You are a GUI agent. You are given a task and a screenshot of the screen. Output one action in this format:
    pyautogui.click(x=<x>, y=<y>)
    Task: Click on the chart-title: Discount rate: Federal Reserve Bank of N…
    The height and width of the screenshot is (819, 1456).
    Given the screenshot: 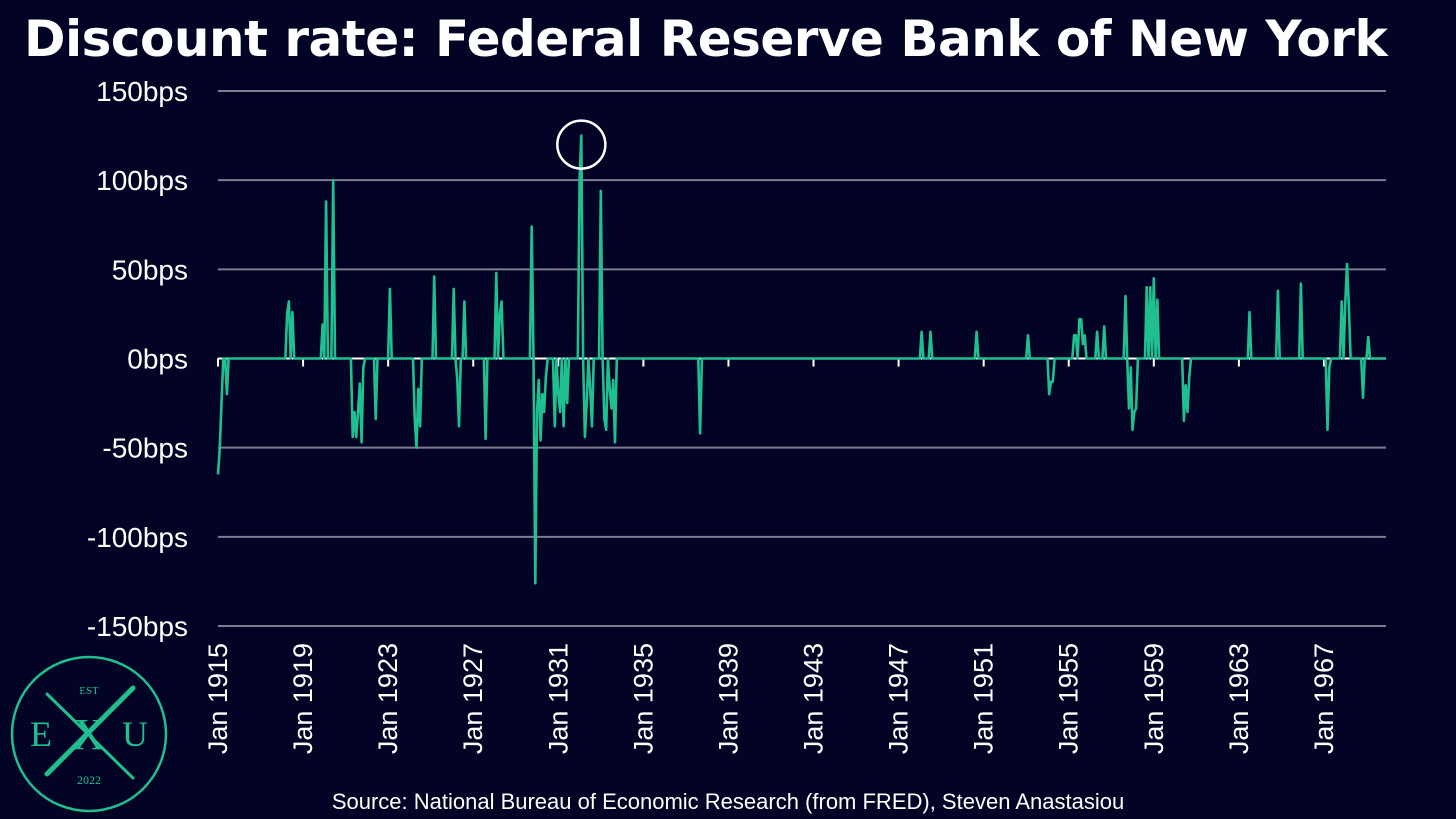 What is the action you would take?
    pyautogui.click(x=706, y=39)
    